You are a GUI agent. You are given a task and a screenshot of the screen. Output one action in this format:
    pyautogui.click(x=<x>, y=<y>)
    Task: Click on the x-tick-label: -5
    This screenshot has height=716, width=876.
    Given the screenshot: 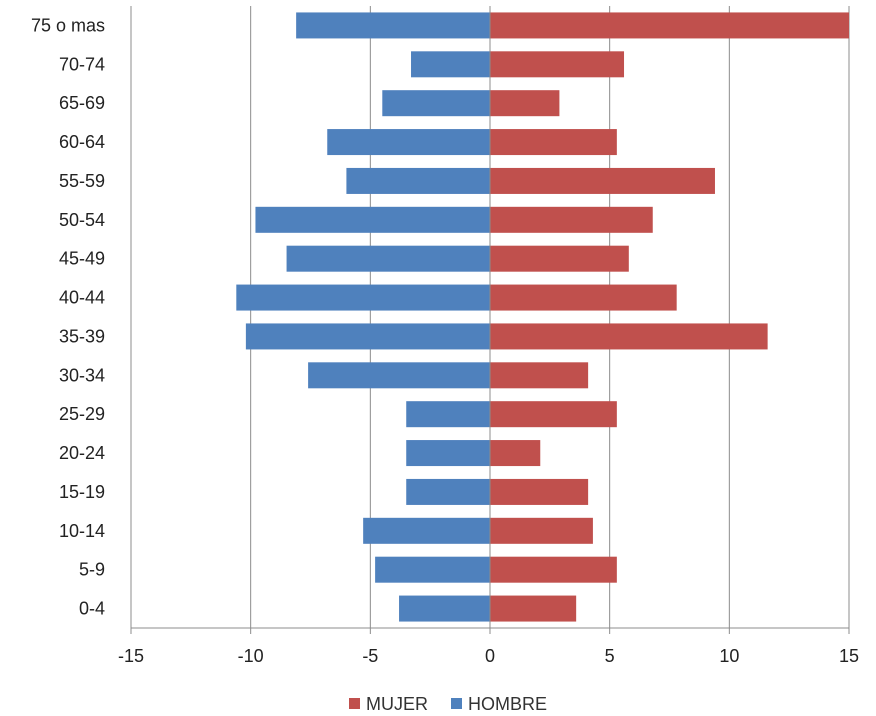 What is the action you would take?
    pyautogui.click(x=370, y=656)
    